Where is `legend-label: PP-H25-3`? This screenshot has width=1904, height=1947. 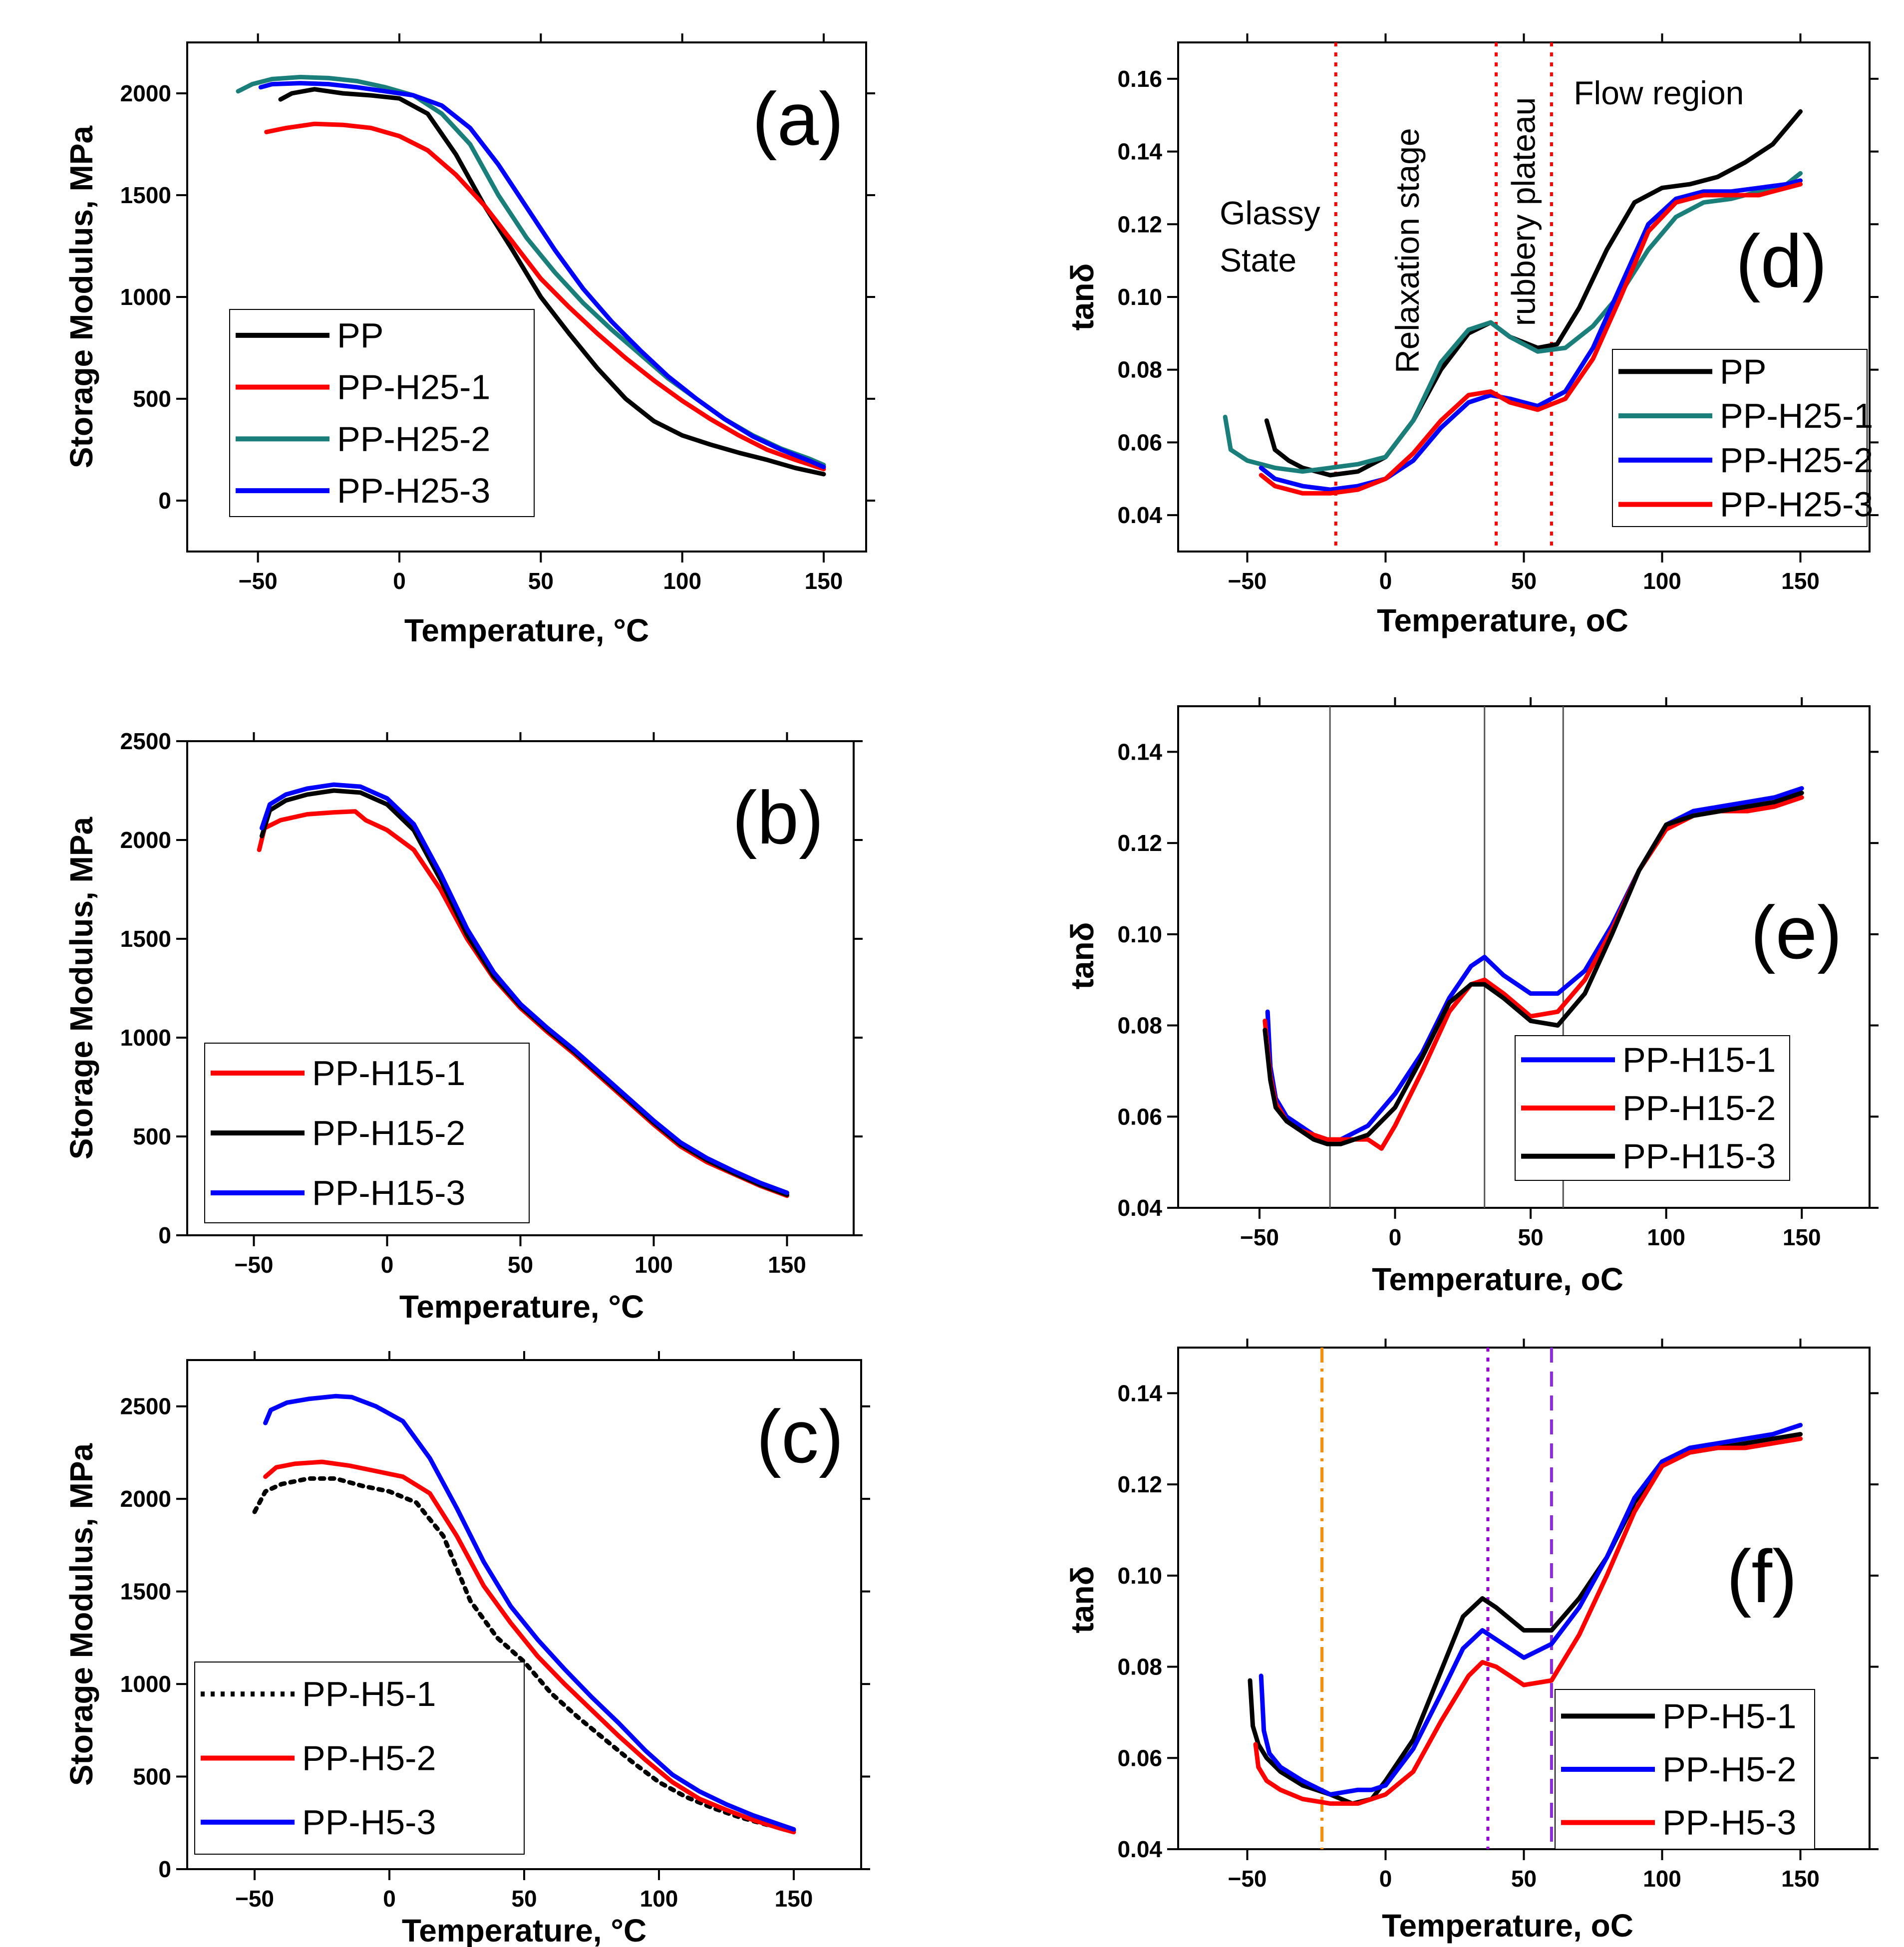
legend-label: PP-H25-3 is located at coordinates (413, 490).